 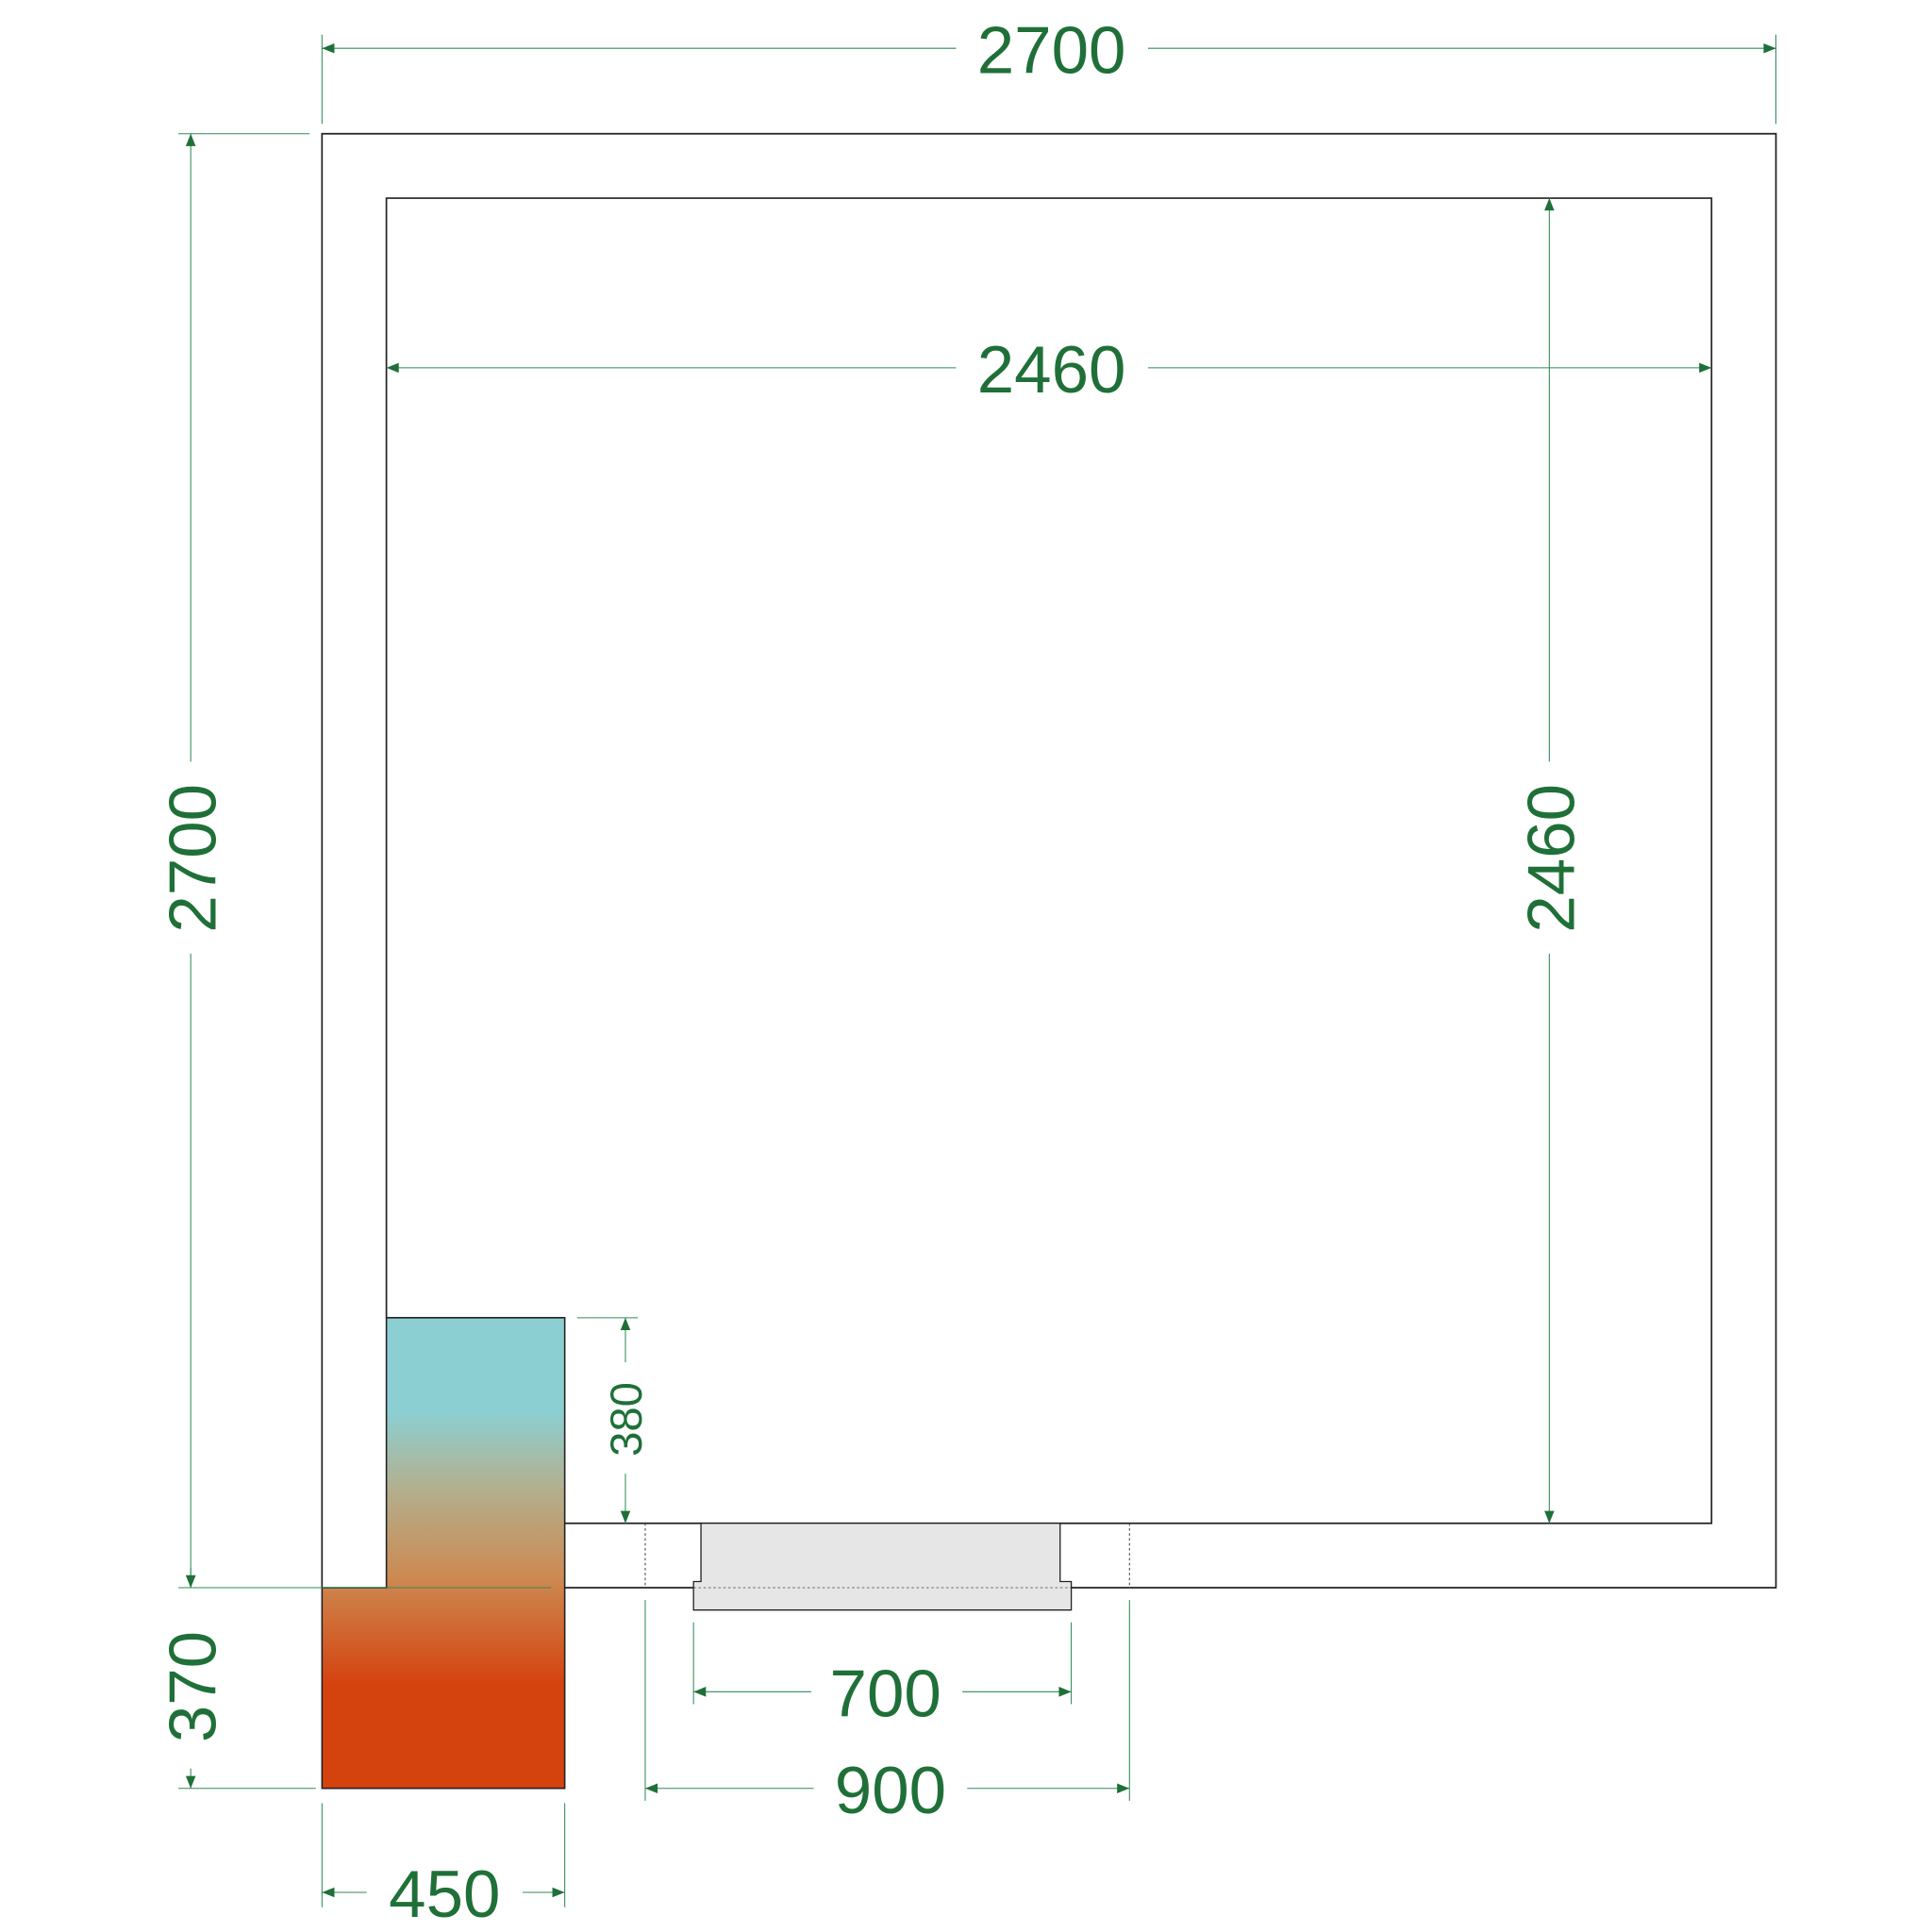 What do you see at coordinates (1052, 371) in the screenshot?
I see `inner-width-label: 2460` at bounding box center [1052, 371].